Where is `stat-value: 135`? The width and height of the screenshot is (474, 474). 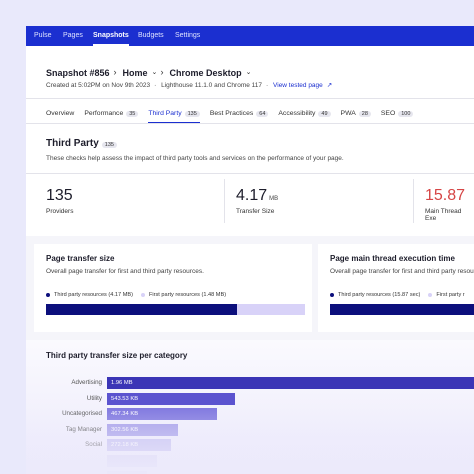
stat-value: 135 is located at coordinates (59, 196).